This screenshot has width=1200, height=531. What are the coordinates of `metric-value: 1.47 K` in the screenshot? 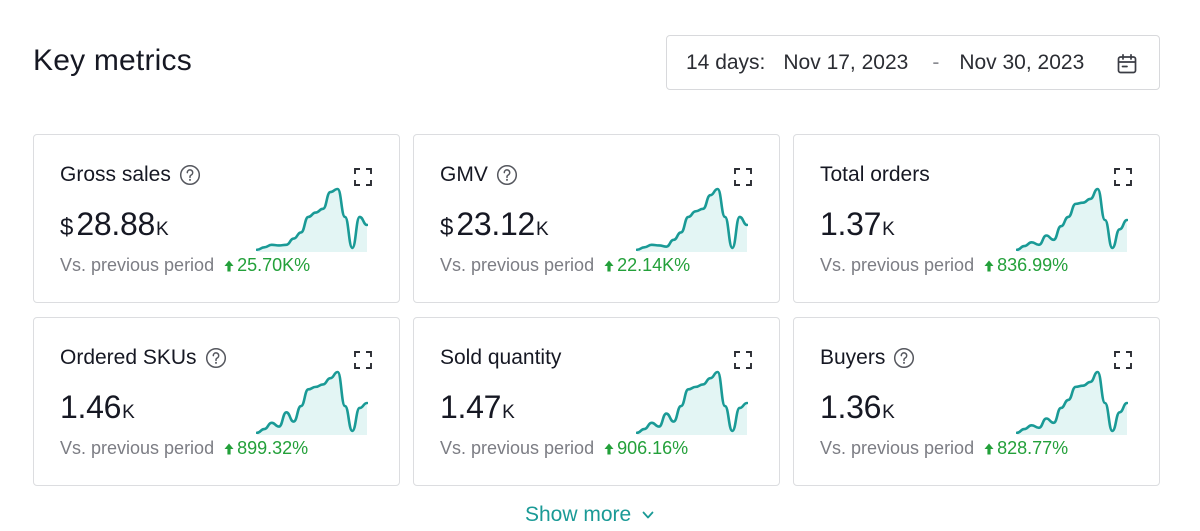 It's located at (477, 407).